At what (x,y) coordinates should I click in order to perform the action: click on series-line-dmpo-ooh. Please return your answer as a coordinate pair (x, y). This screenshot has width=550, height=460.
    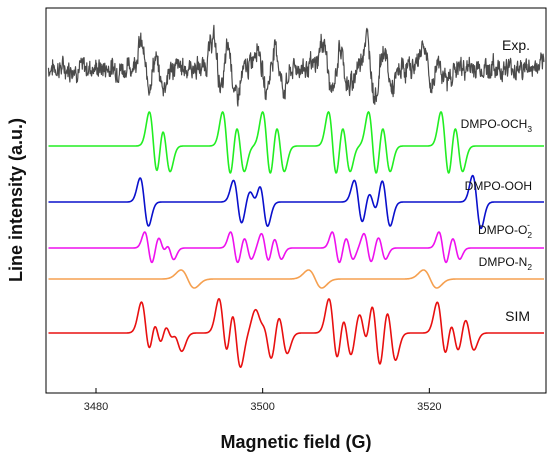
    Looking at the image, I should click on (296, 202).